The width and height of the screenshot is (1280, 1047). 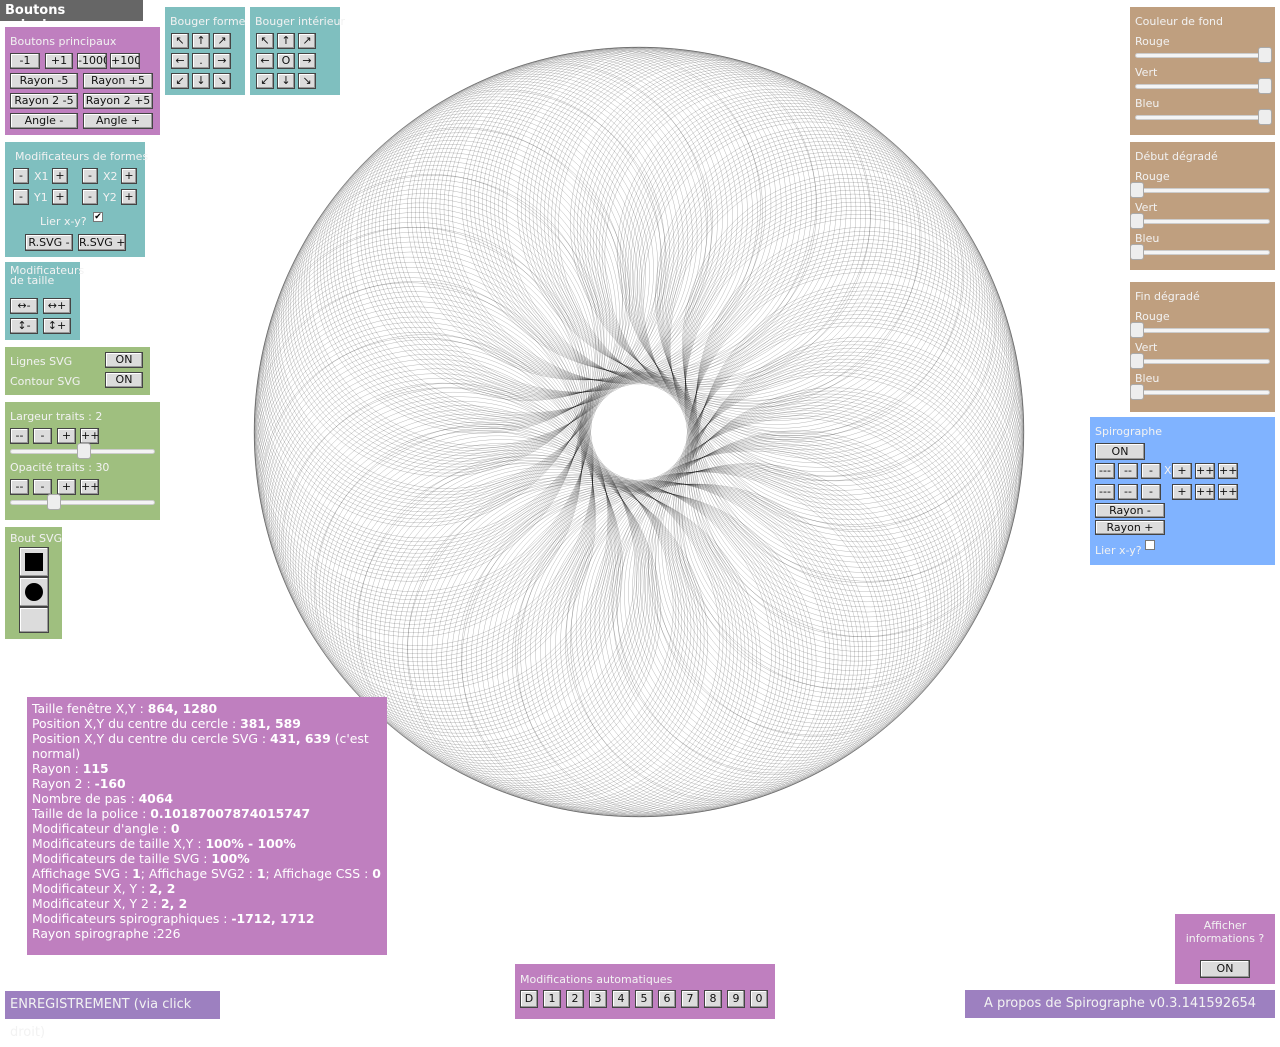 I want to click on tip-none-button, so click(x=34, y=620).